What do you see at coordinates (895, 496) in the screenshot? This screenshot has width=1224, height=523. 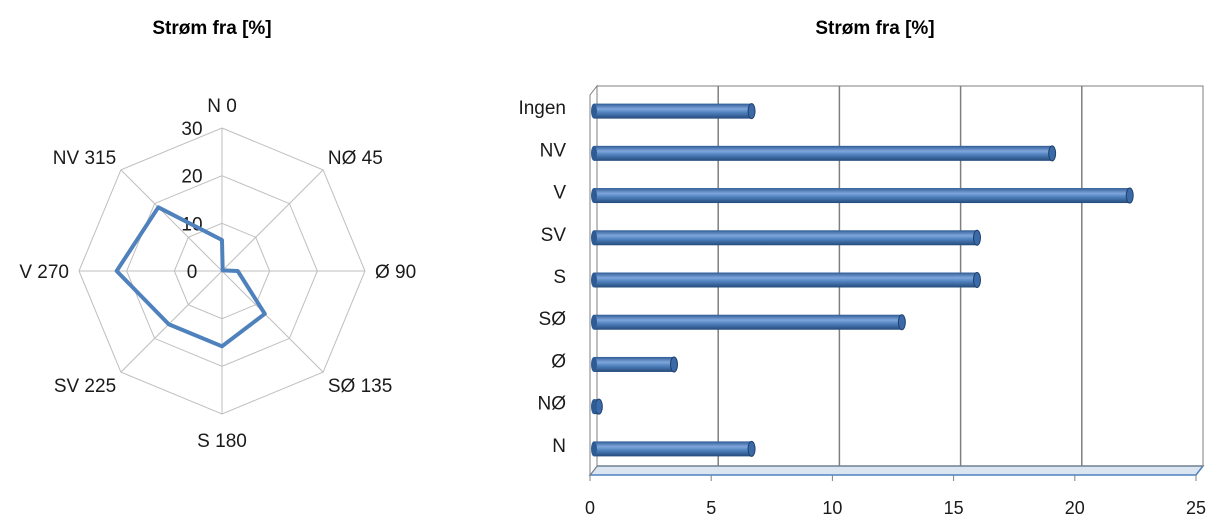 I see `bar-tick-labels: 0 5 10 15 20 25` at bounding box center [895, 496].